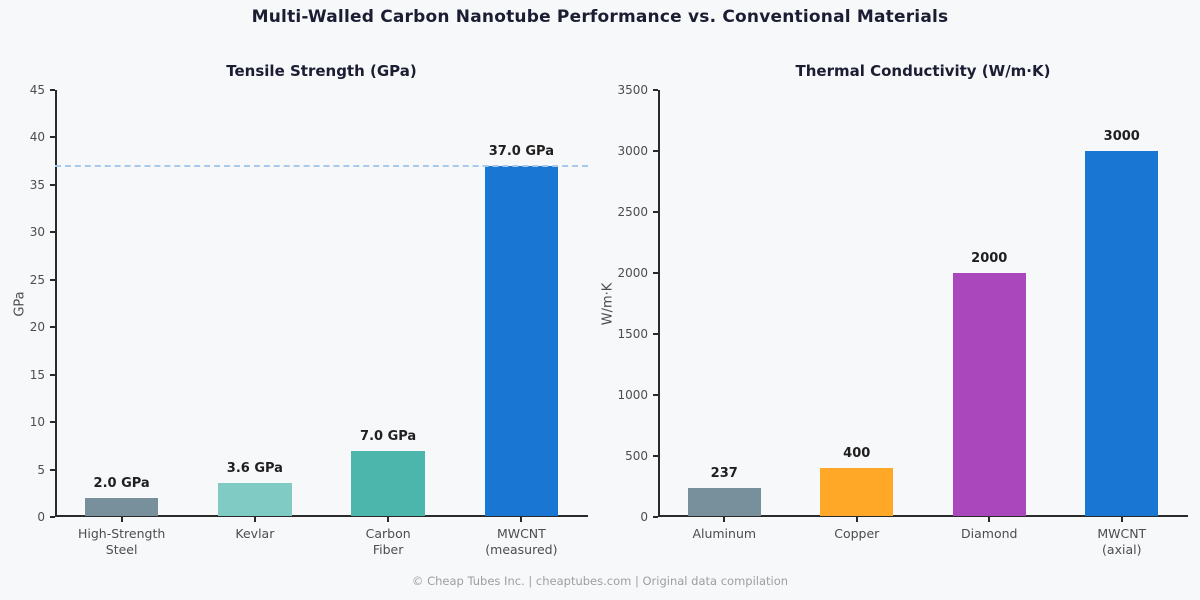  I want to click on y-tick-label: 2500, so click(632, 212).